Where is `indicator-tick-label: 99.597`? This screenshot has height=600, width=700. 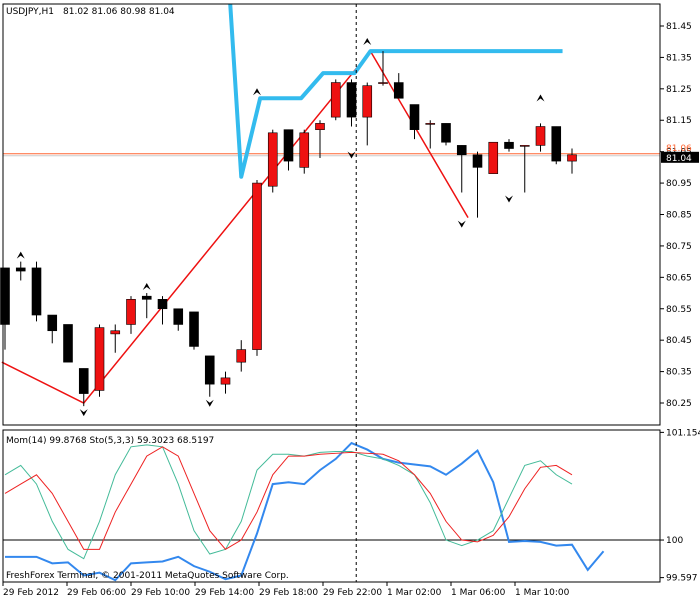 indicator-tick-label: 99.597 is located at coordinates (682, 579).